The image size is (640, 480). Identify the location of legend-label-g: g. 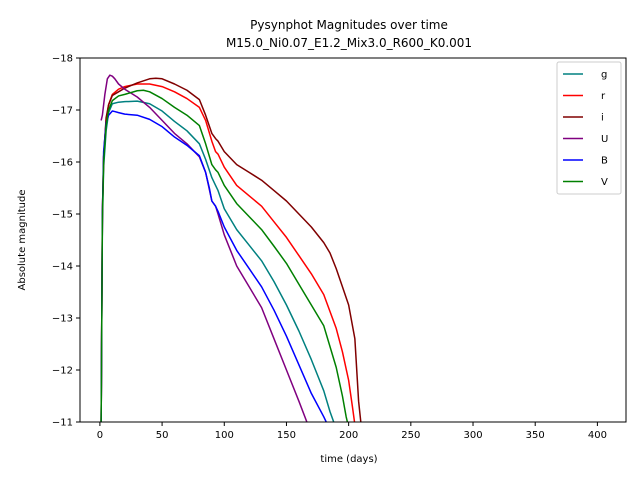
(604, 75).